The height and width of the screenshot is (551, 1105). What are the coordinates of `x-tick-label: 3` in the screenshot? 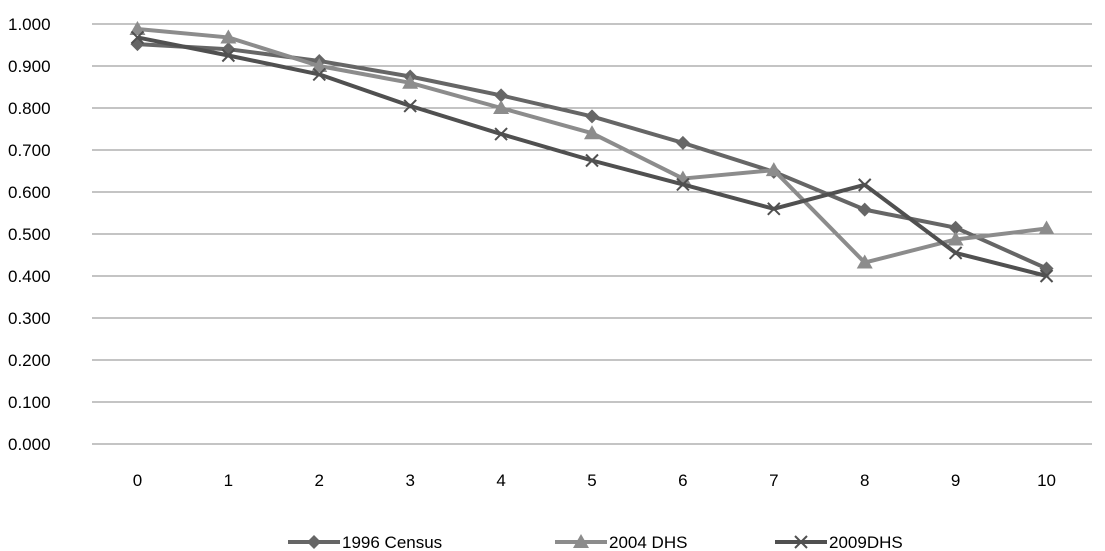 It's located at (409, 480).